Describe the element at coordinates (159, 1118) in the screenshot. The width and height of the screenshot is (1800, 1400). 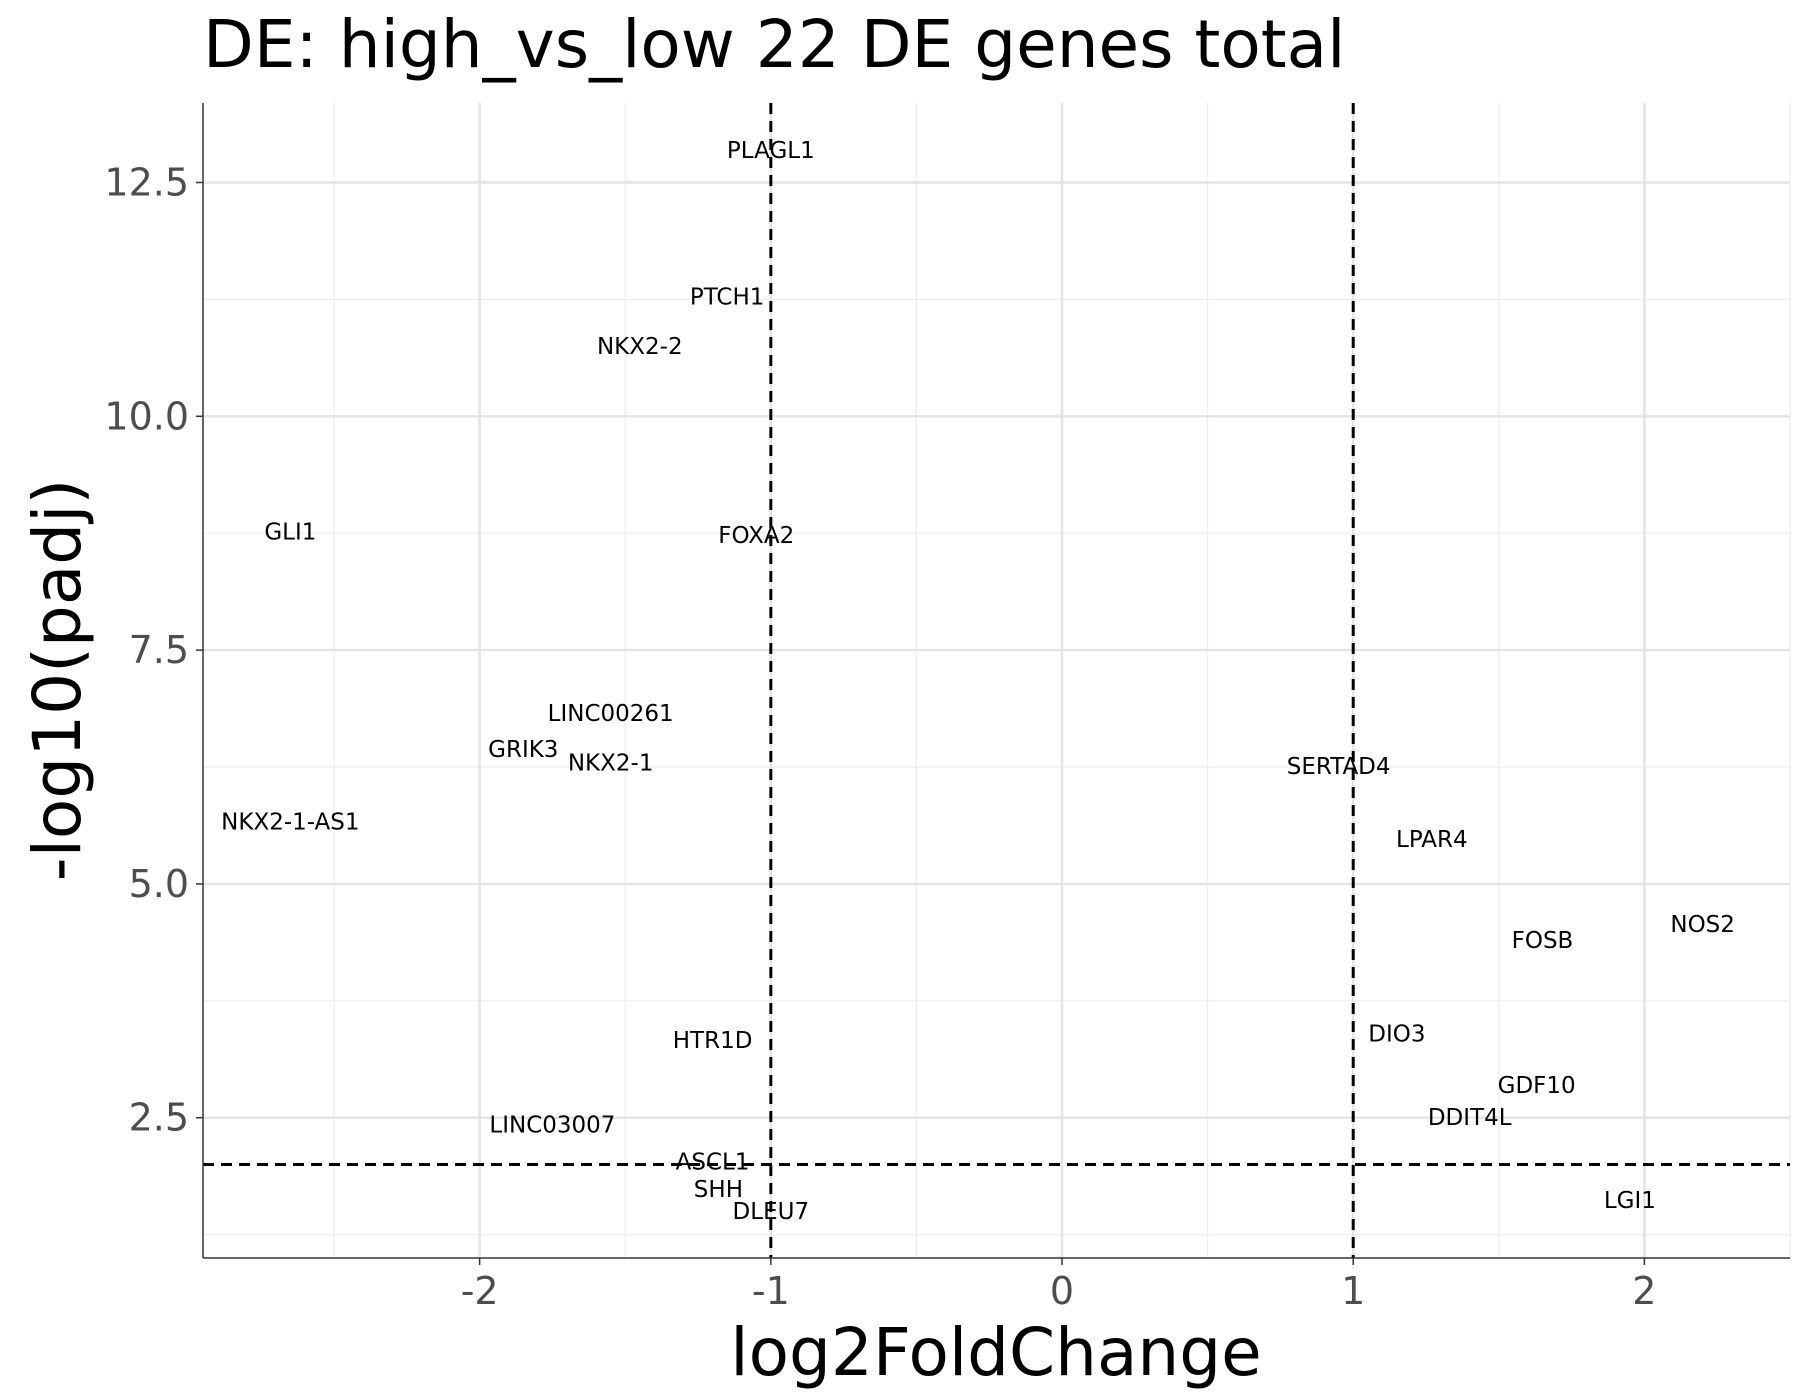
I see `y-tick-label: 2.5` at that location.